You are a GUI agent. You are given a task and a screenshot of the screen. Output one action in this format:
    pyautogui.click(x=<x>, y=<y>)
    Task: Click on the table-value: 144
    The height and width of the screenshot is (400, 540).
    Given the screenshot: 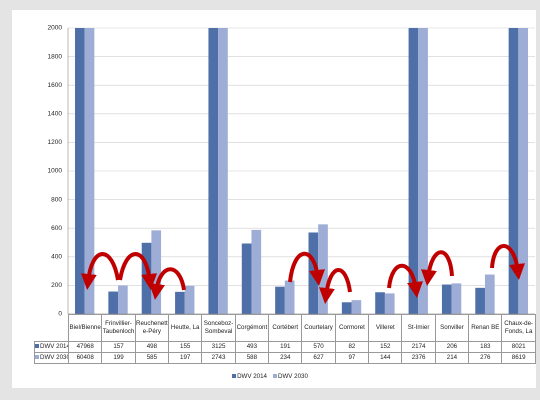 What is the action you would take?
    pyautogui.click(x=385, y=358)
    